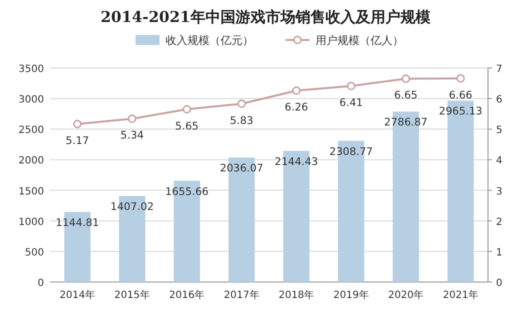 The width and height of the screenshot is (531, 333). I want to click on x-tick-label: 2016年, so click(187, 295).